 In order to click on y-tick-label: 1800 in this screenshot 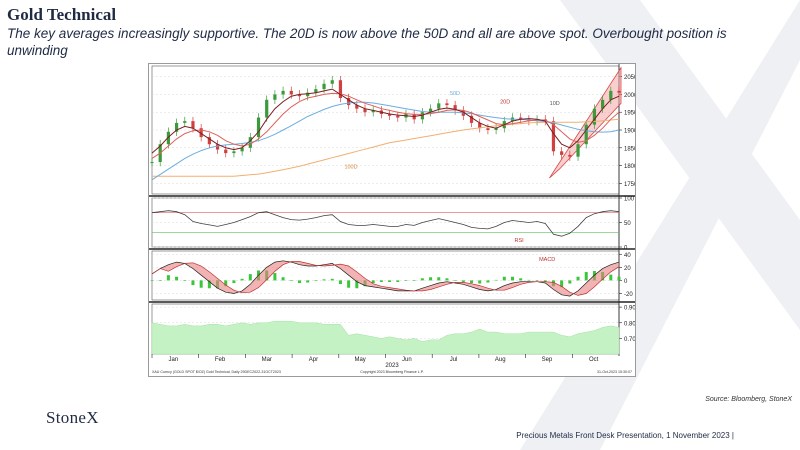, I will do `click(629, 167)`.